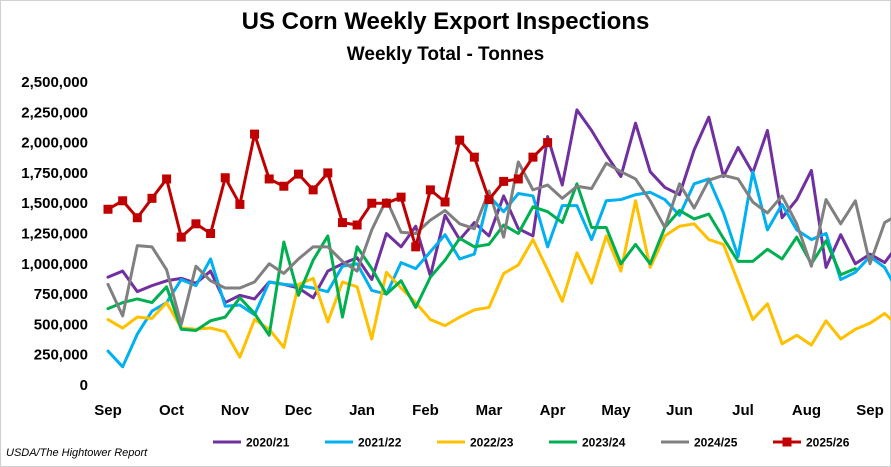 This screenshot has height=467, width=891. I want to click on legend-item-2023-24: 2023/24, so click(587, 443).